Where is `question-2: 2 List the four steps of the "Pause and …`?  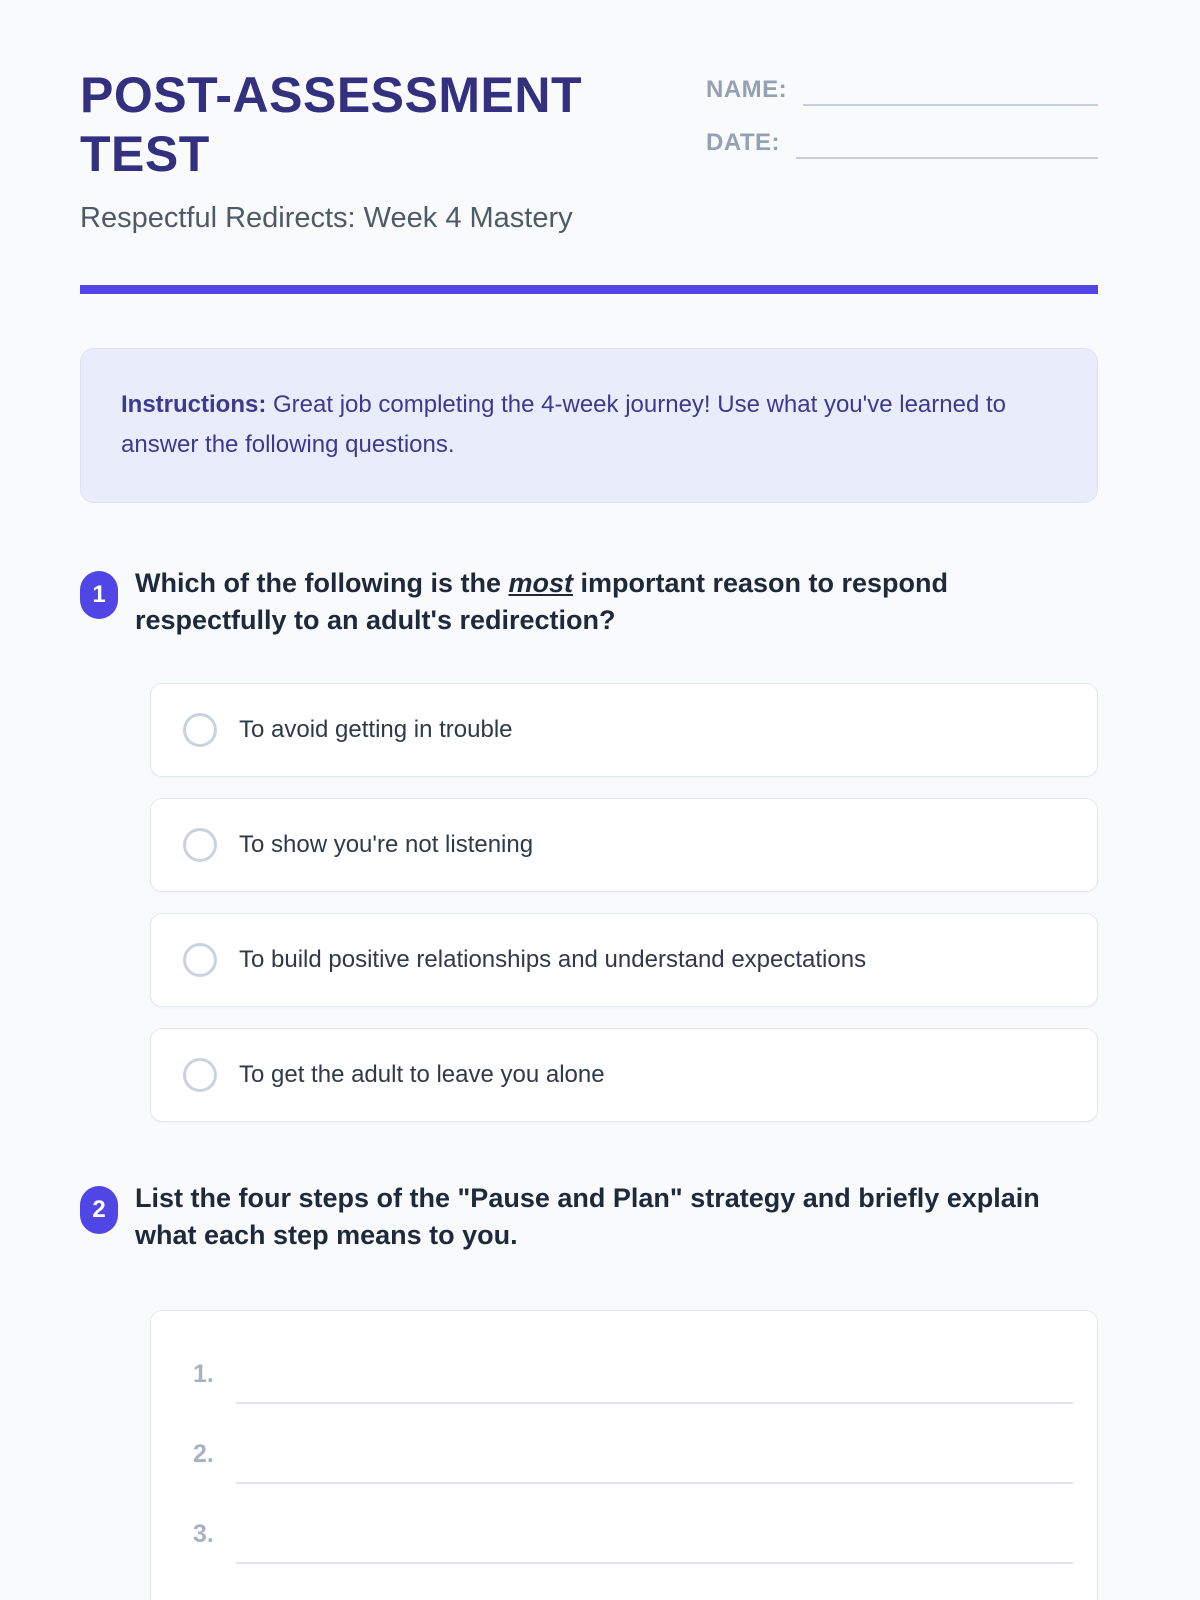
question-2: 2 List the four steps of the "Pause and … is located at coordinates (589, 1217).